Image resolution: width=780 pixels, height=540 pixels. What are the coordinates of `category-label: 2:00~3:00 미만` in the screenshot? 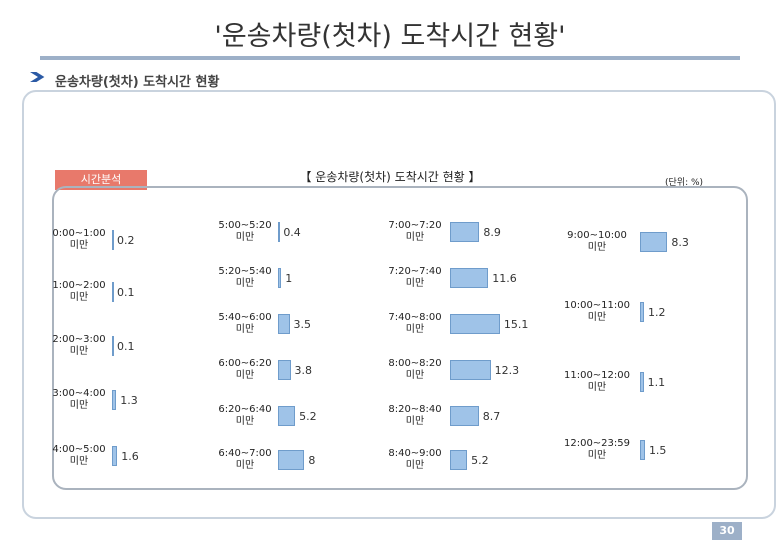 It's located at (79, 345).